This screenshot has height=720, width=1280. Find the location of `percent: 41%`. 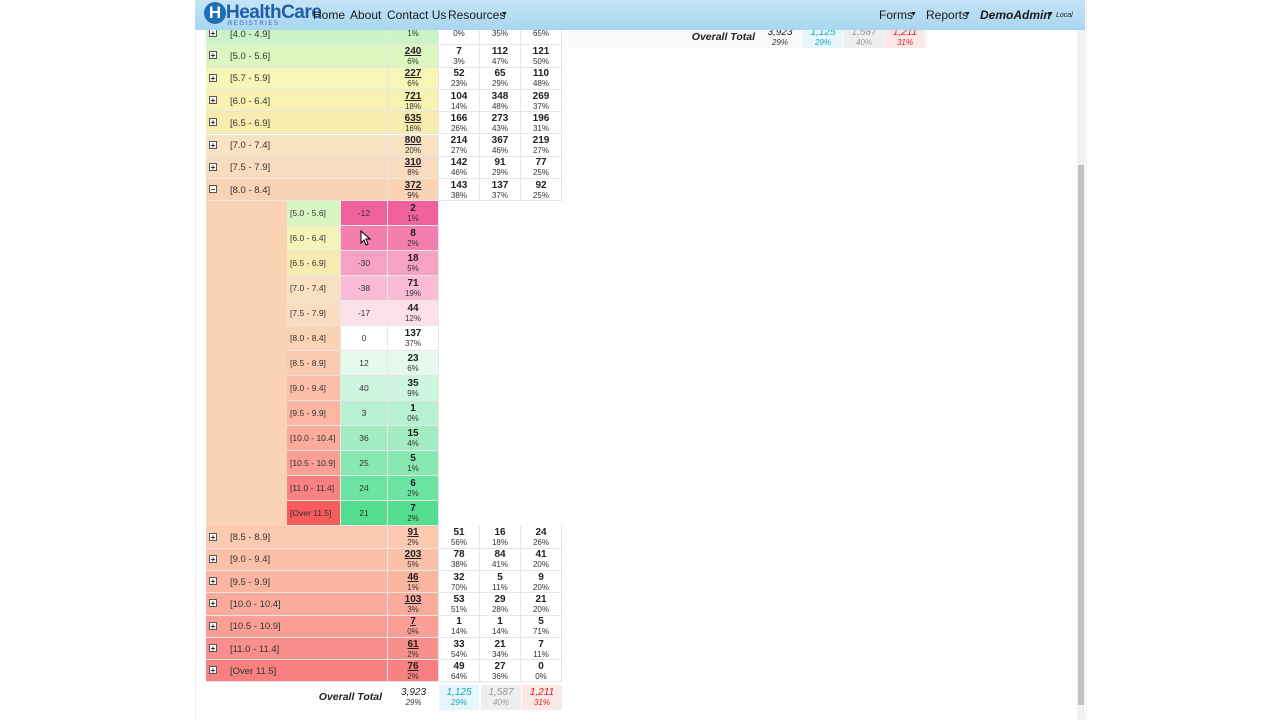

percent: 41% is located at coordinates (499, 565).